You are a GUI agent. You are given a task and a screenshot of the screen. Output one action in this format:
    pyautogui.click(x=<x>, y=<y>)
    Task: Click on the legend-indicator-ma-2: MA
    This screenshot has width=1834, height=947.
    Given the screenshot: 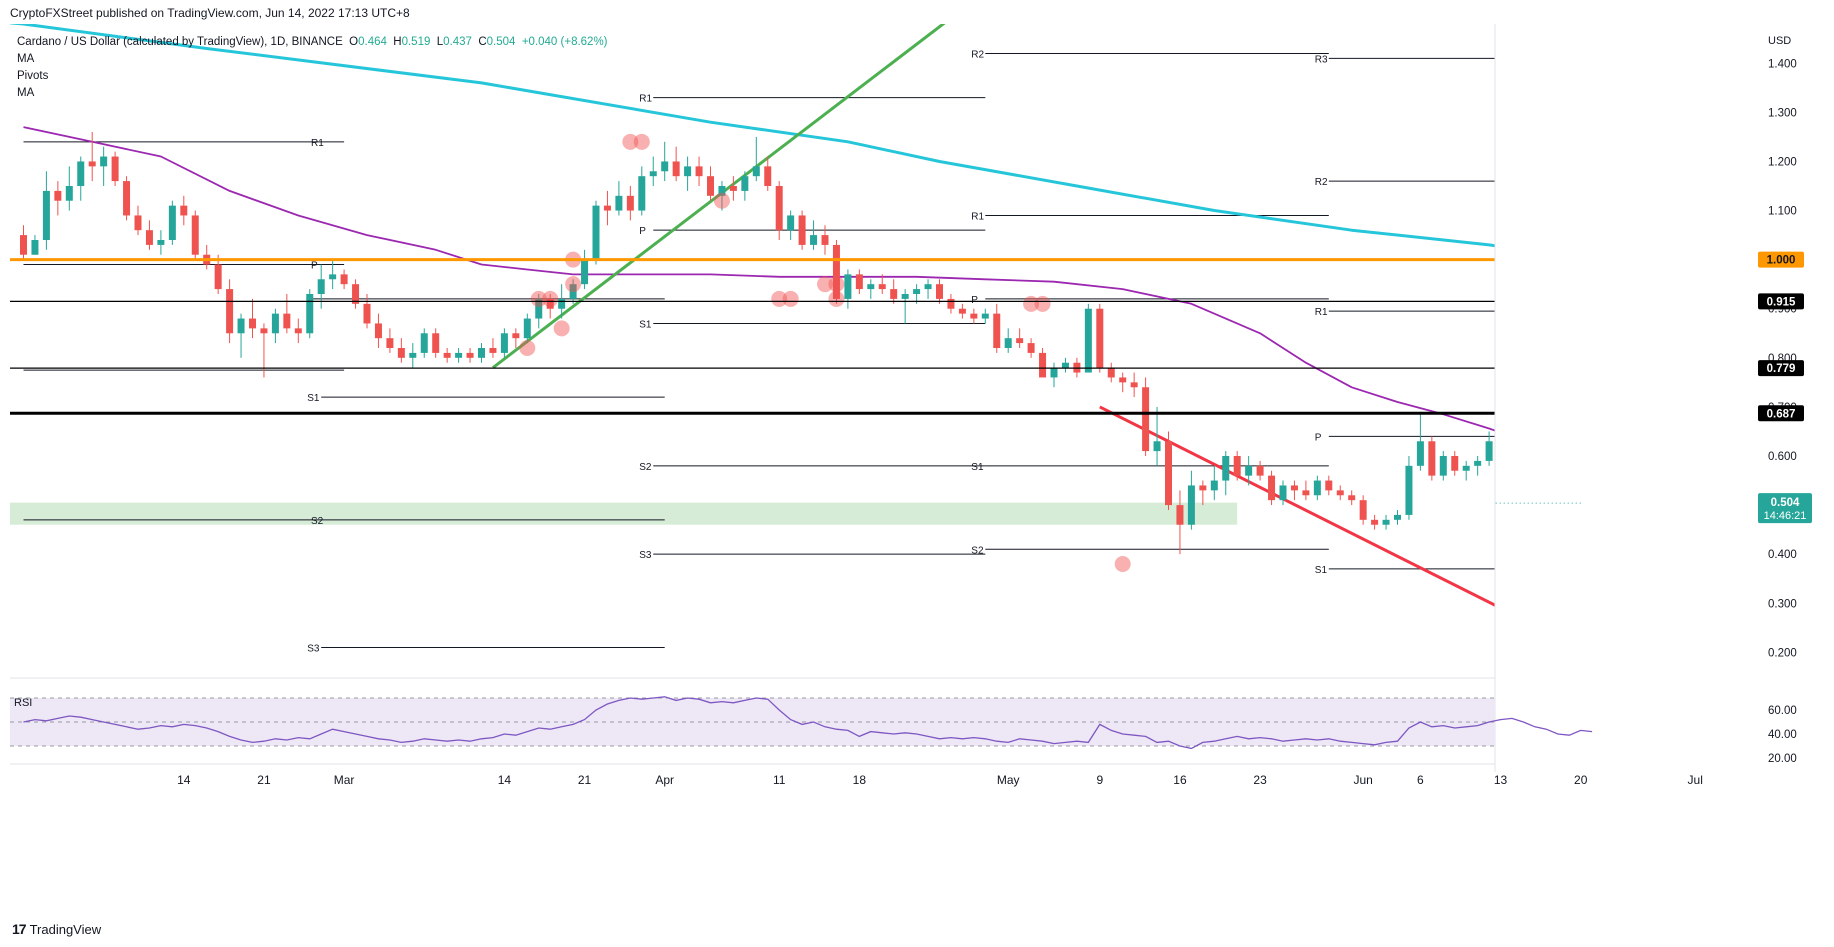 What is the action you would take?
    pyautogui.click(x=26, y=93)
    